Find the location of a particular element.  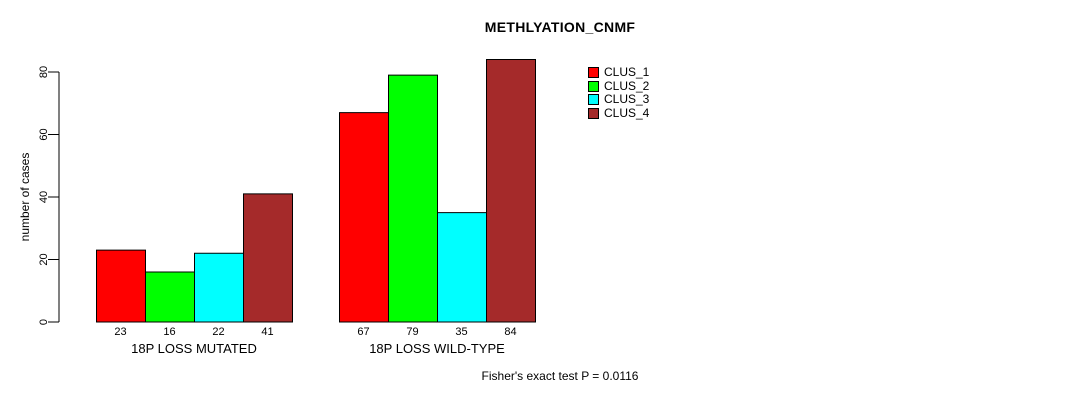

y-tick-label: 40 is located at coordinates (44, 197).